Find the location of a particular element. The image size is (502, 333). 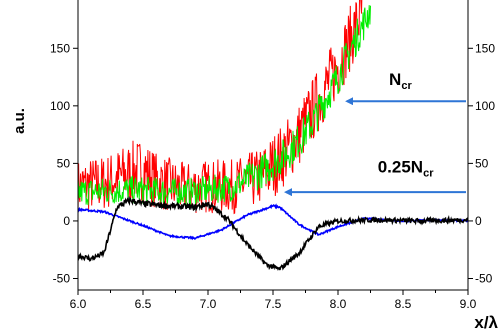

y-tick-label-right: 150 is located at coordinates (485, 48).